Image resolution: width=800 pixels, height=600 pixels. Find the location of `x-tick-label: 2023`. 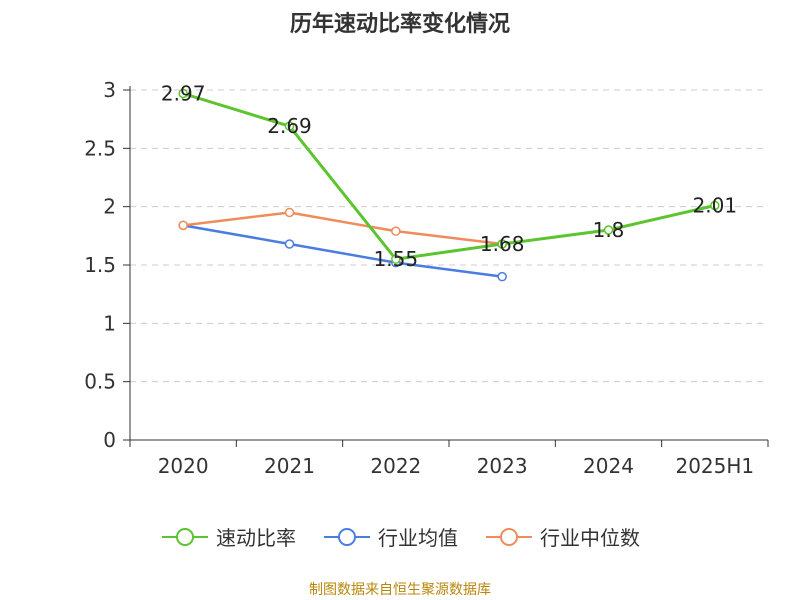

x-tick-label: 2023 is located at coordinates (502, 466).